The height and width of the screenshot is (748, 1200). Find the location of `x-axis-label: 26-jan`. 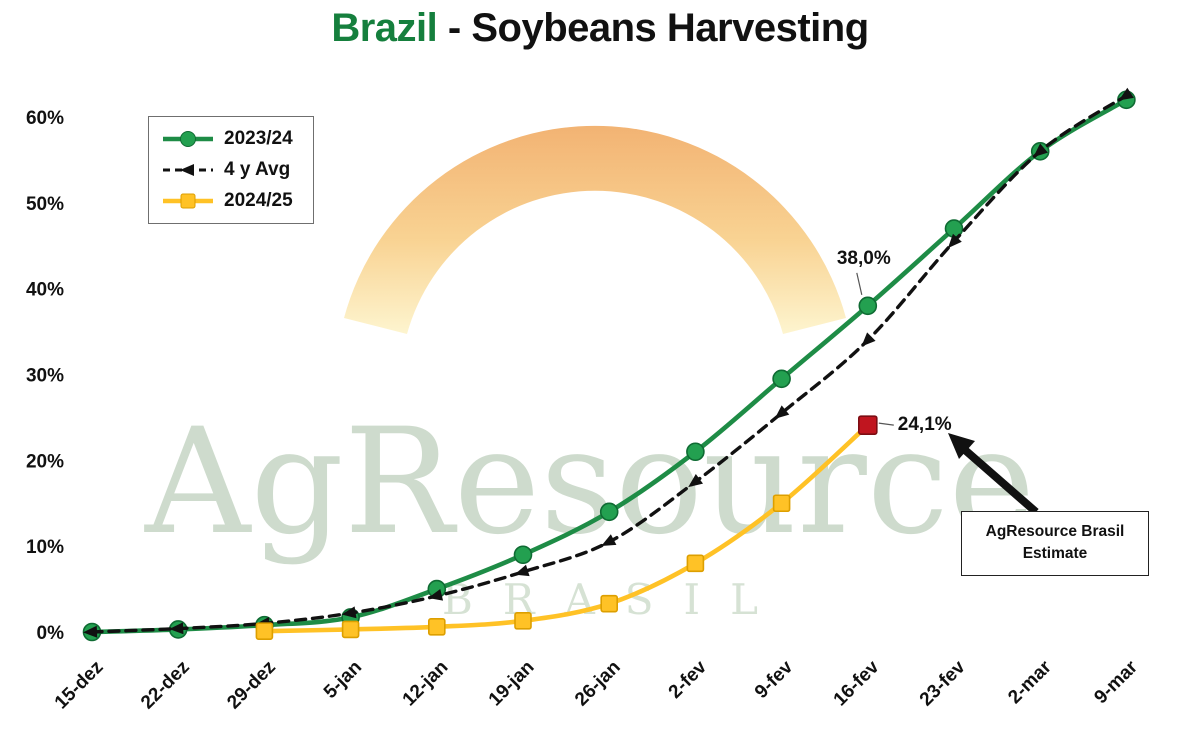

x-axis-label: 26-jan is located at coordinates (598, 684).